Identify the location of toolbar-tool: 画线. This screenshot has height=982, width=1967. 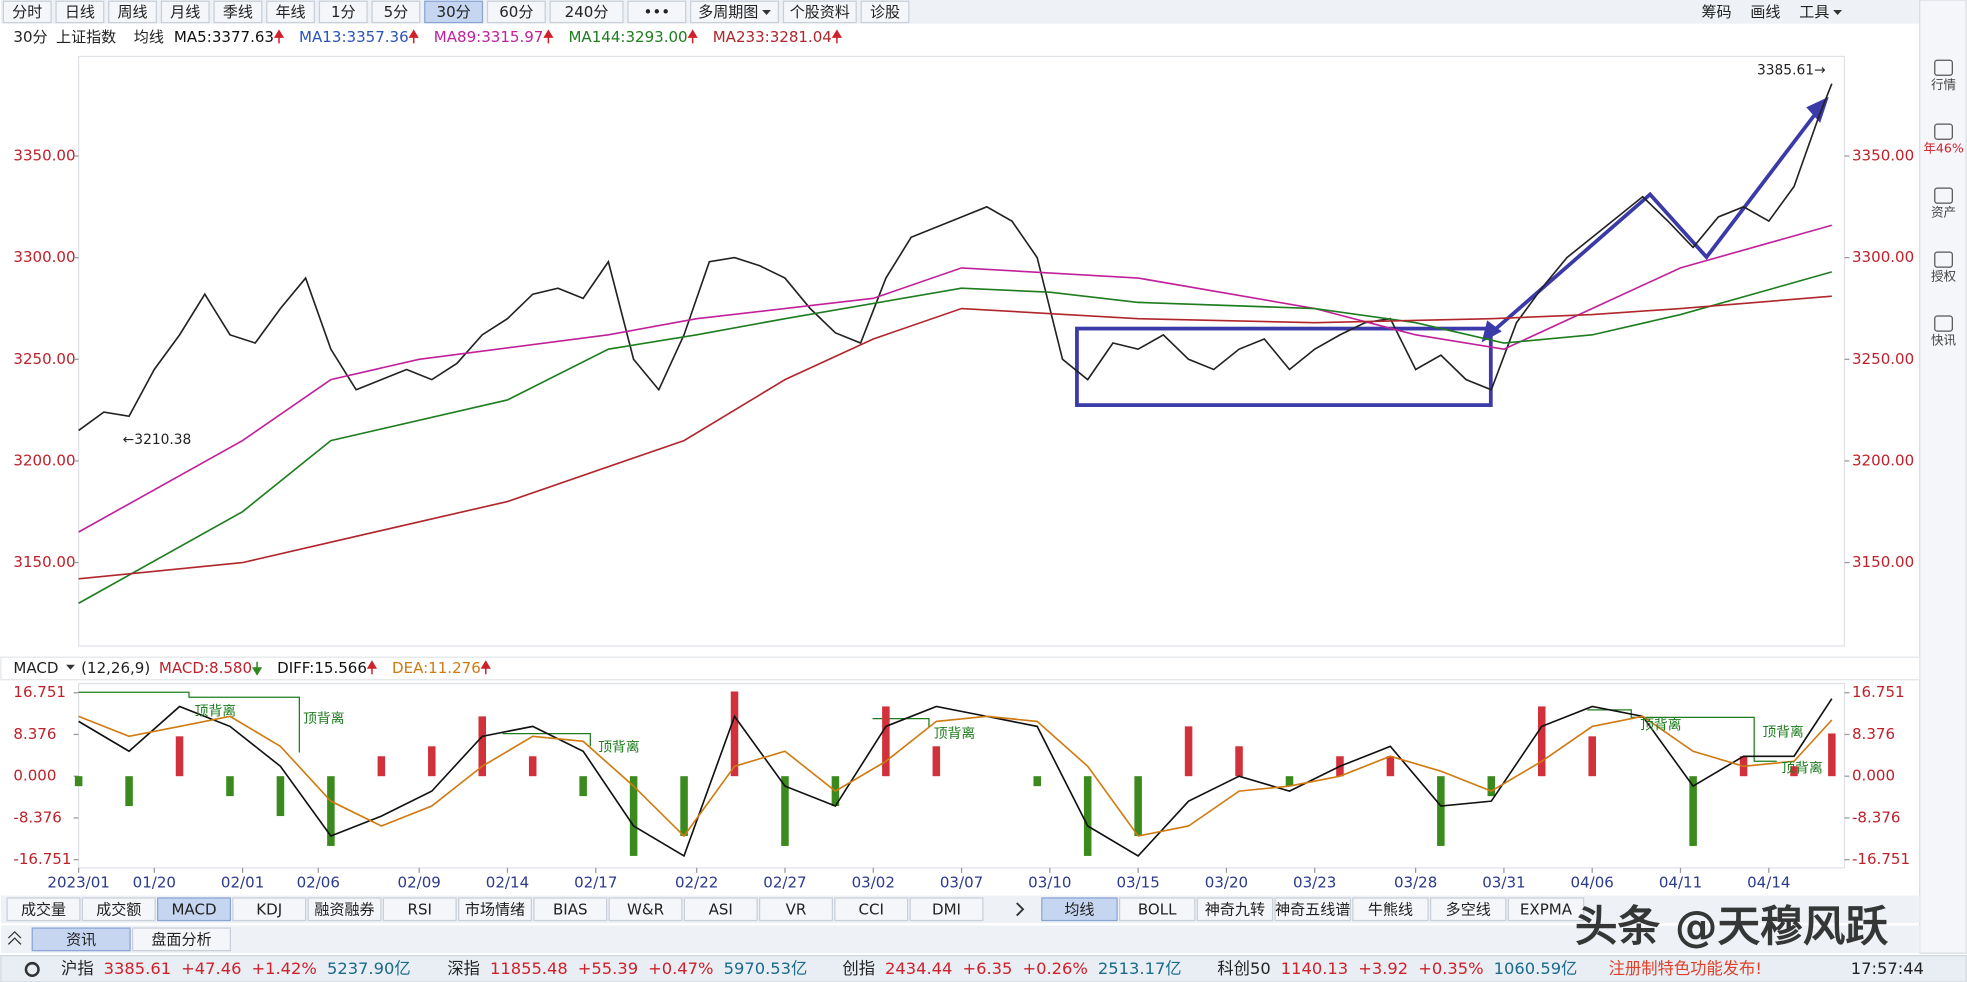
(1765, 12).